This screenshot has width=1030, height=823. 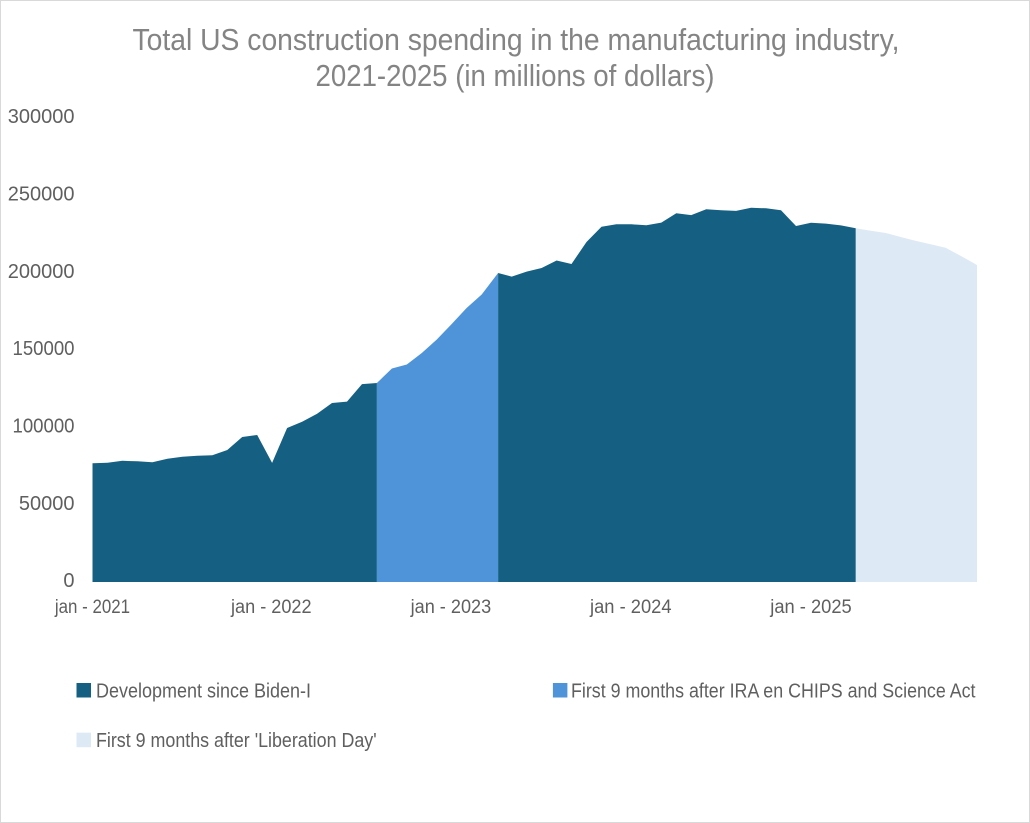 I want to click on svg-text: 250000, so click(x=41, y=195).